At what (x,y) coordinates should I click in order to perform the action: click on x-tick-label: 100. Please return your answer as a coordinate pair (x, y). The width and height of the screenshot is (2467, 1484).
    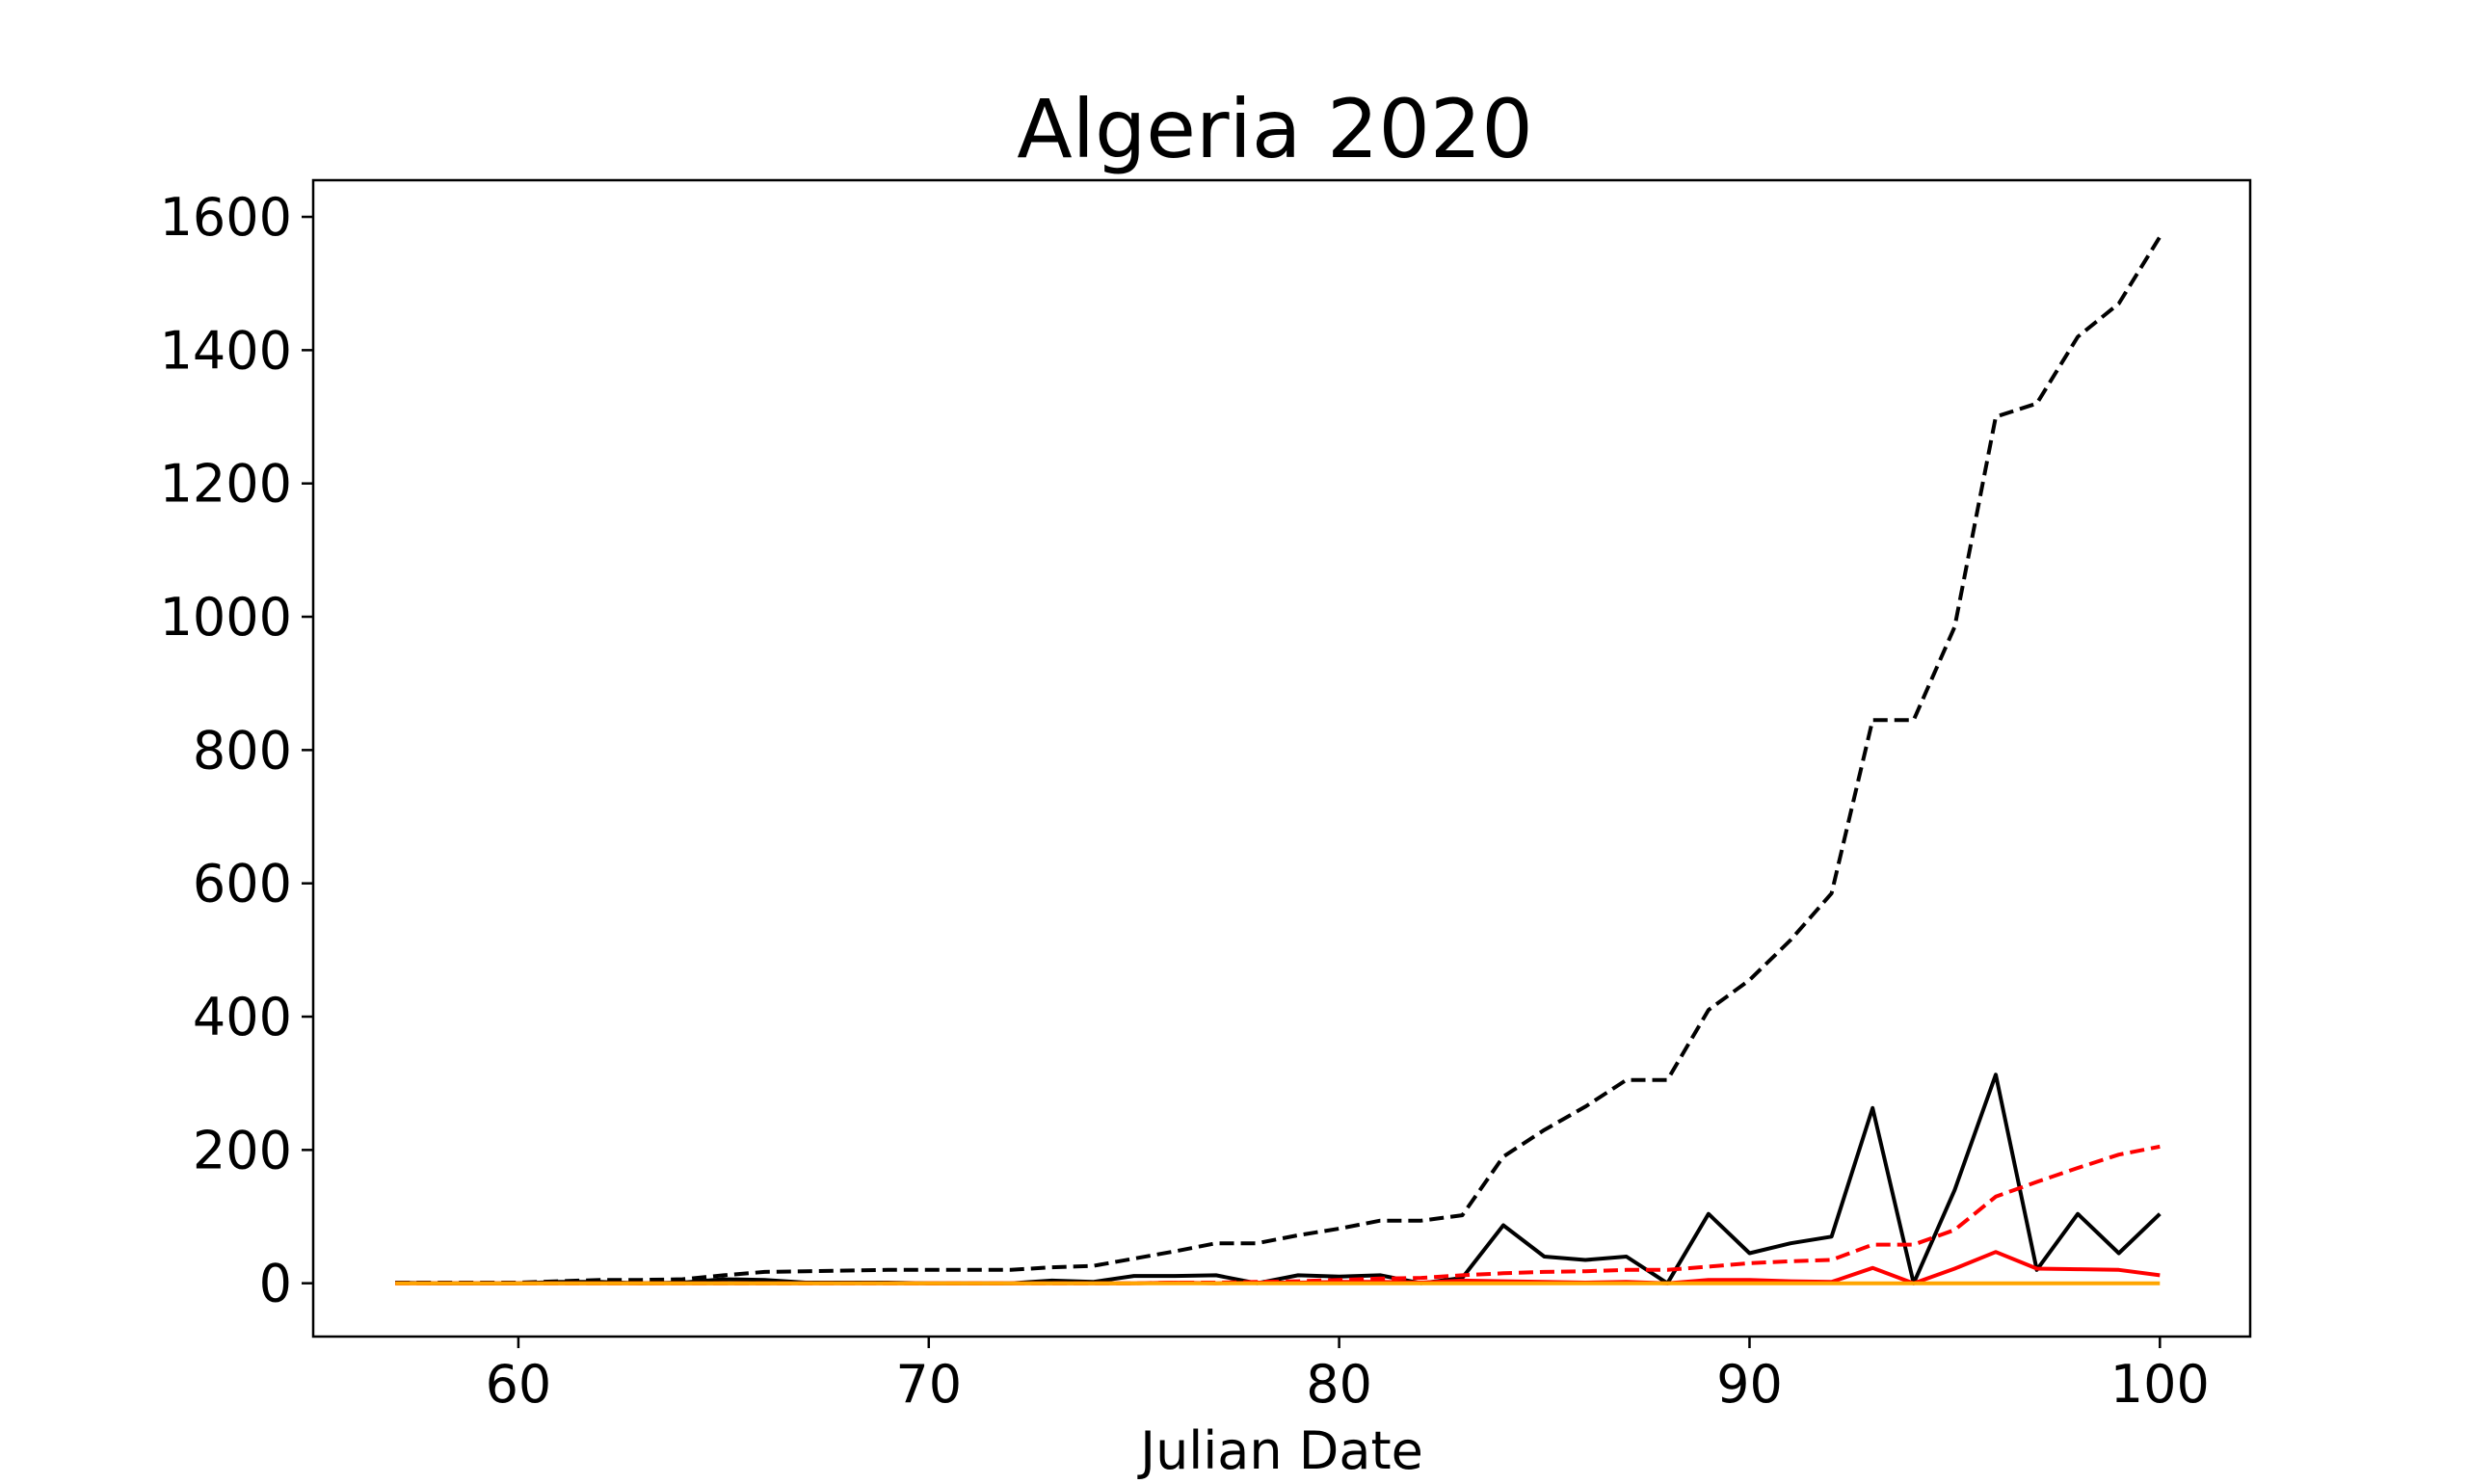
    Looking at the image, I should click on (2160, 1384).